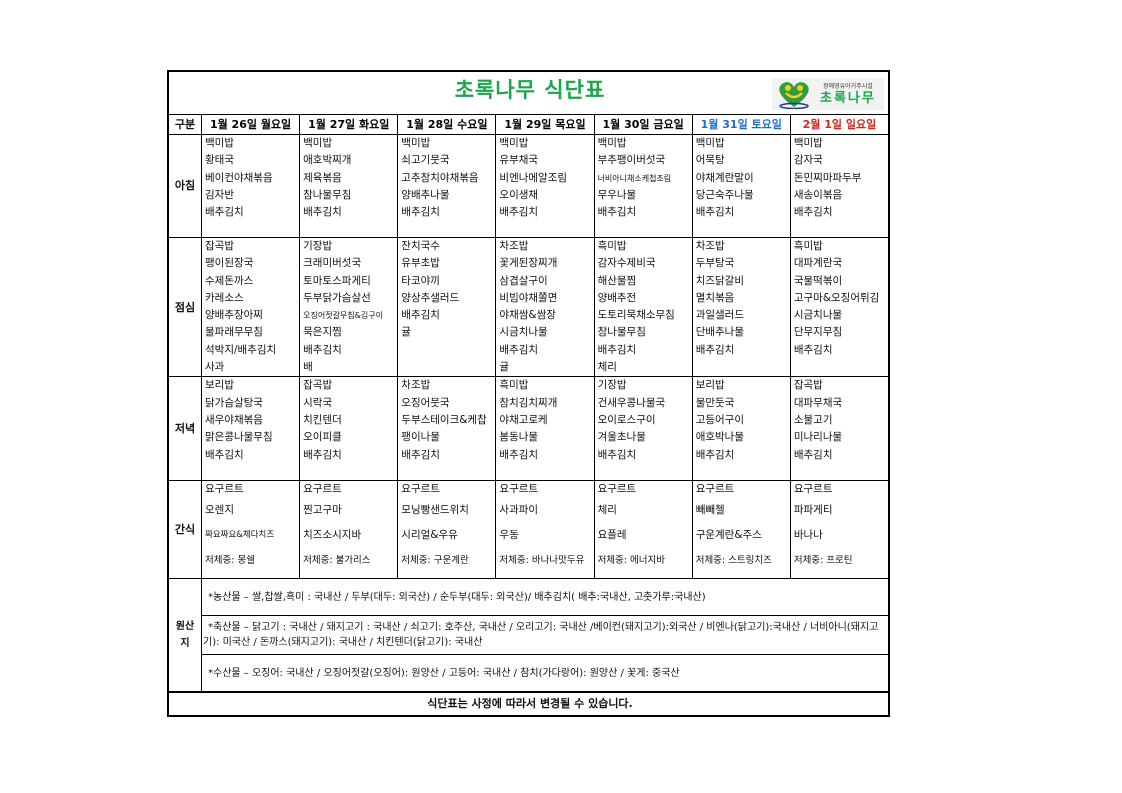 The width and height of the screenshot is (1122, 793). I want to click on meal-cell: 차조밥 꽃게된장찌개 삼겹살구이 비빔야채쫄면 야채쌈&쌈장 시금치나물 배추김치 귤, so click(545, 307).